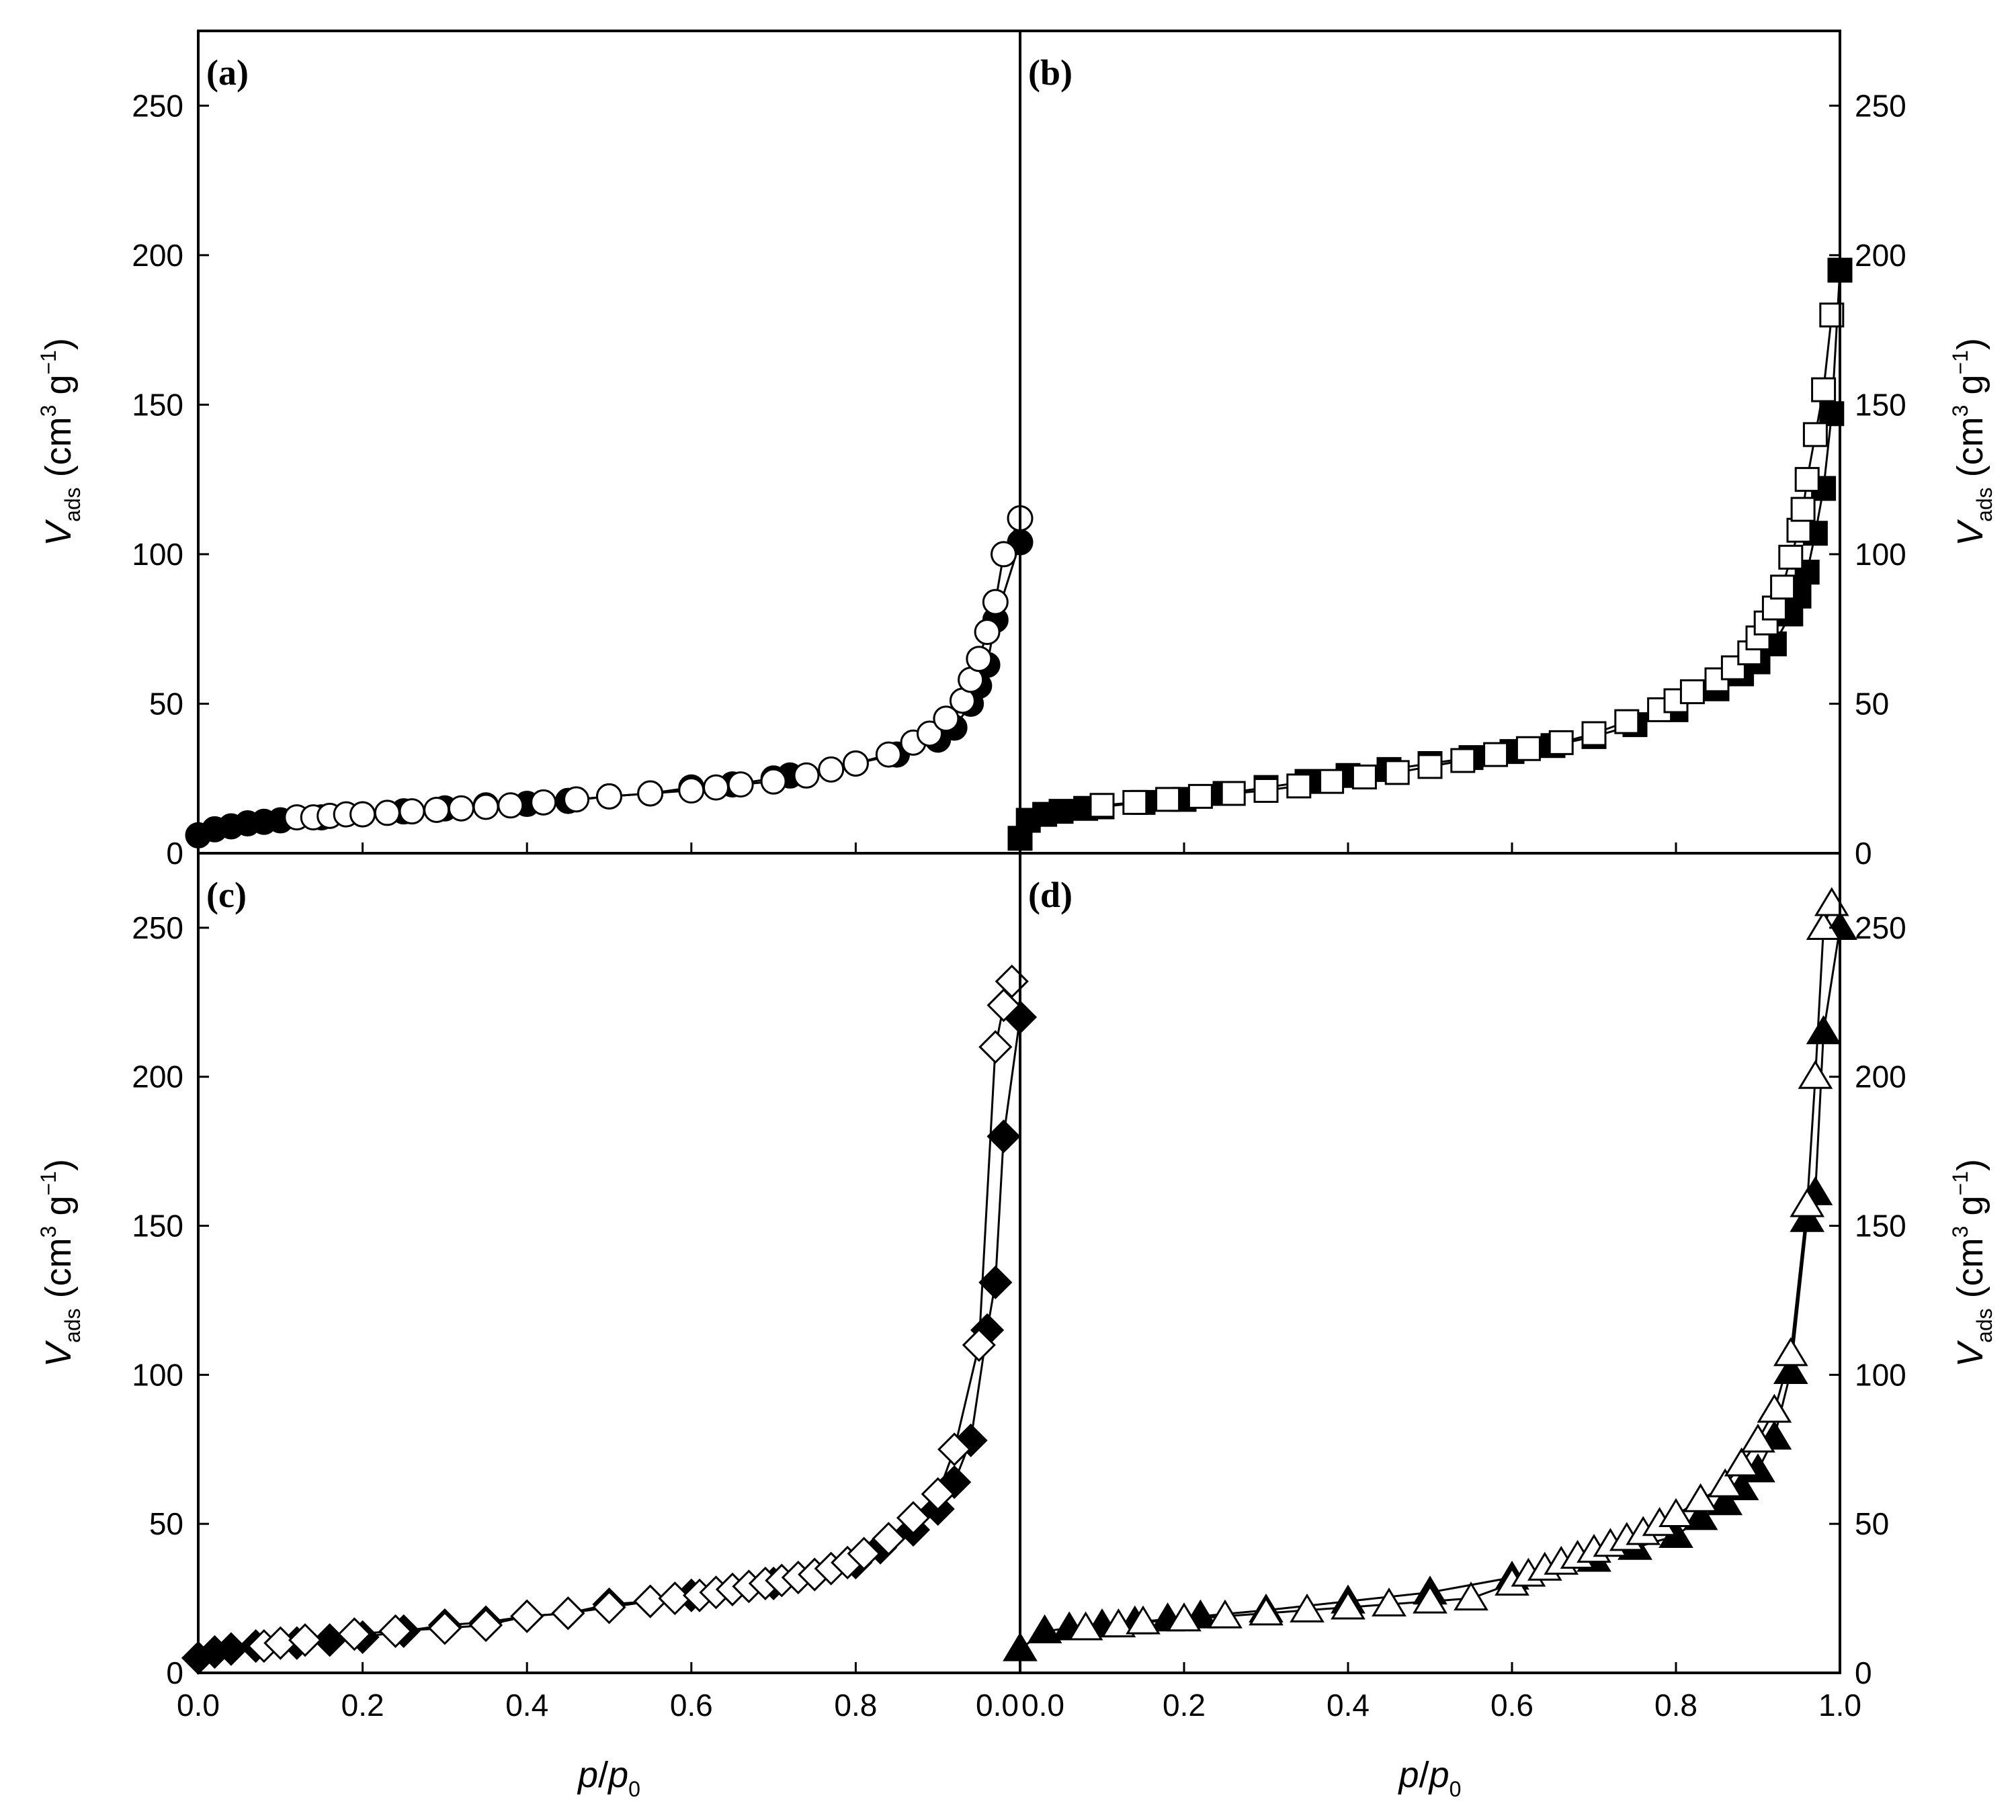  I want to click on panel-3-xtick-label-2: 0.4, so click(1349, 1705).